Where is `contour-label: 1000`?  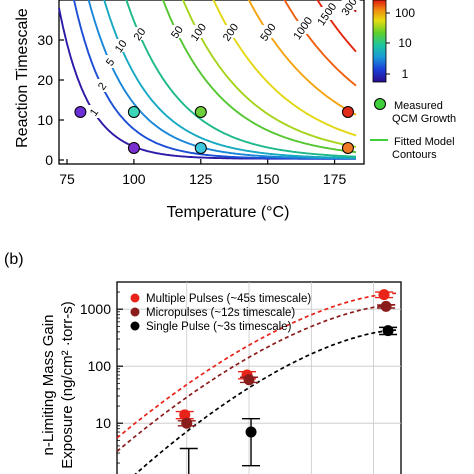 contour-label: 1000 is located at coordinates (303, 28).